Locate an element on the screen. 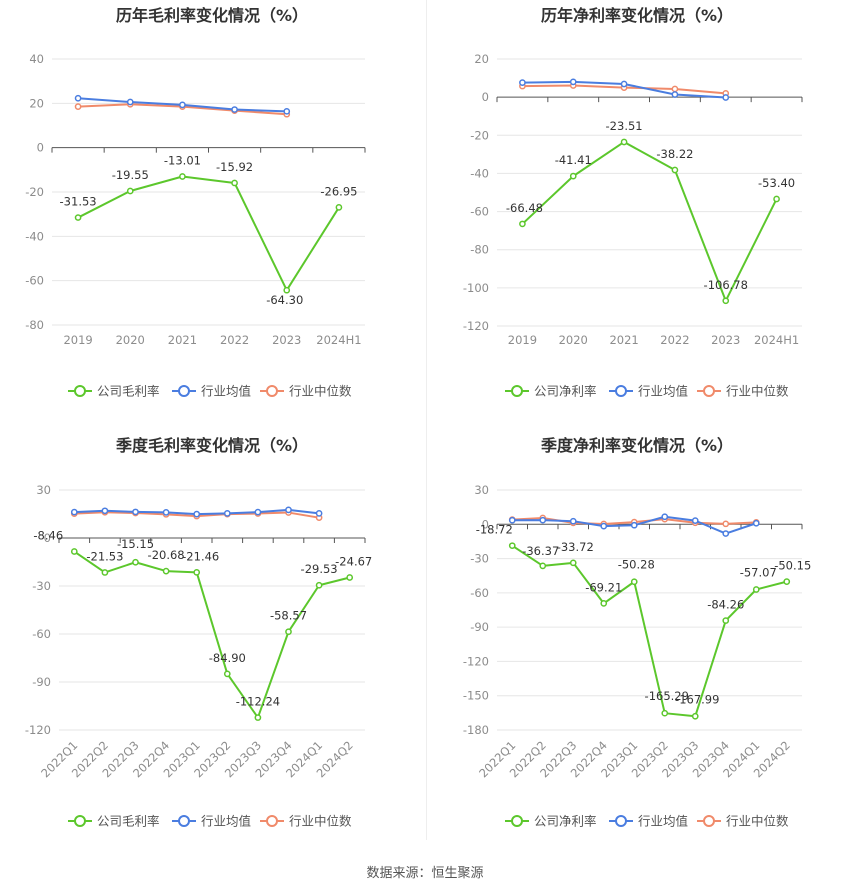 The width and height of the screenshot is (850, 891). y-tick-label: -40 is located at coordinates (34, 236).